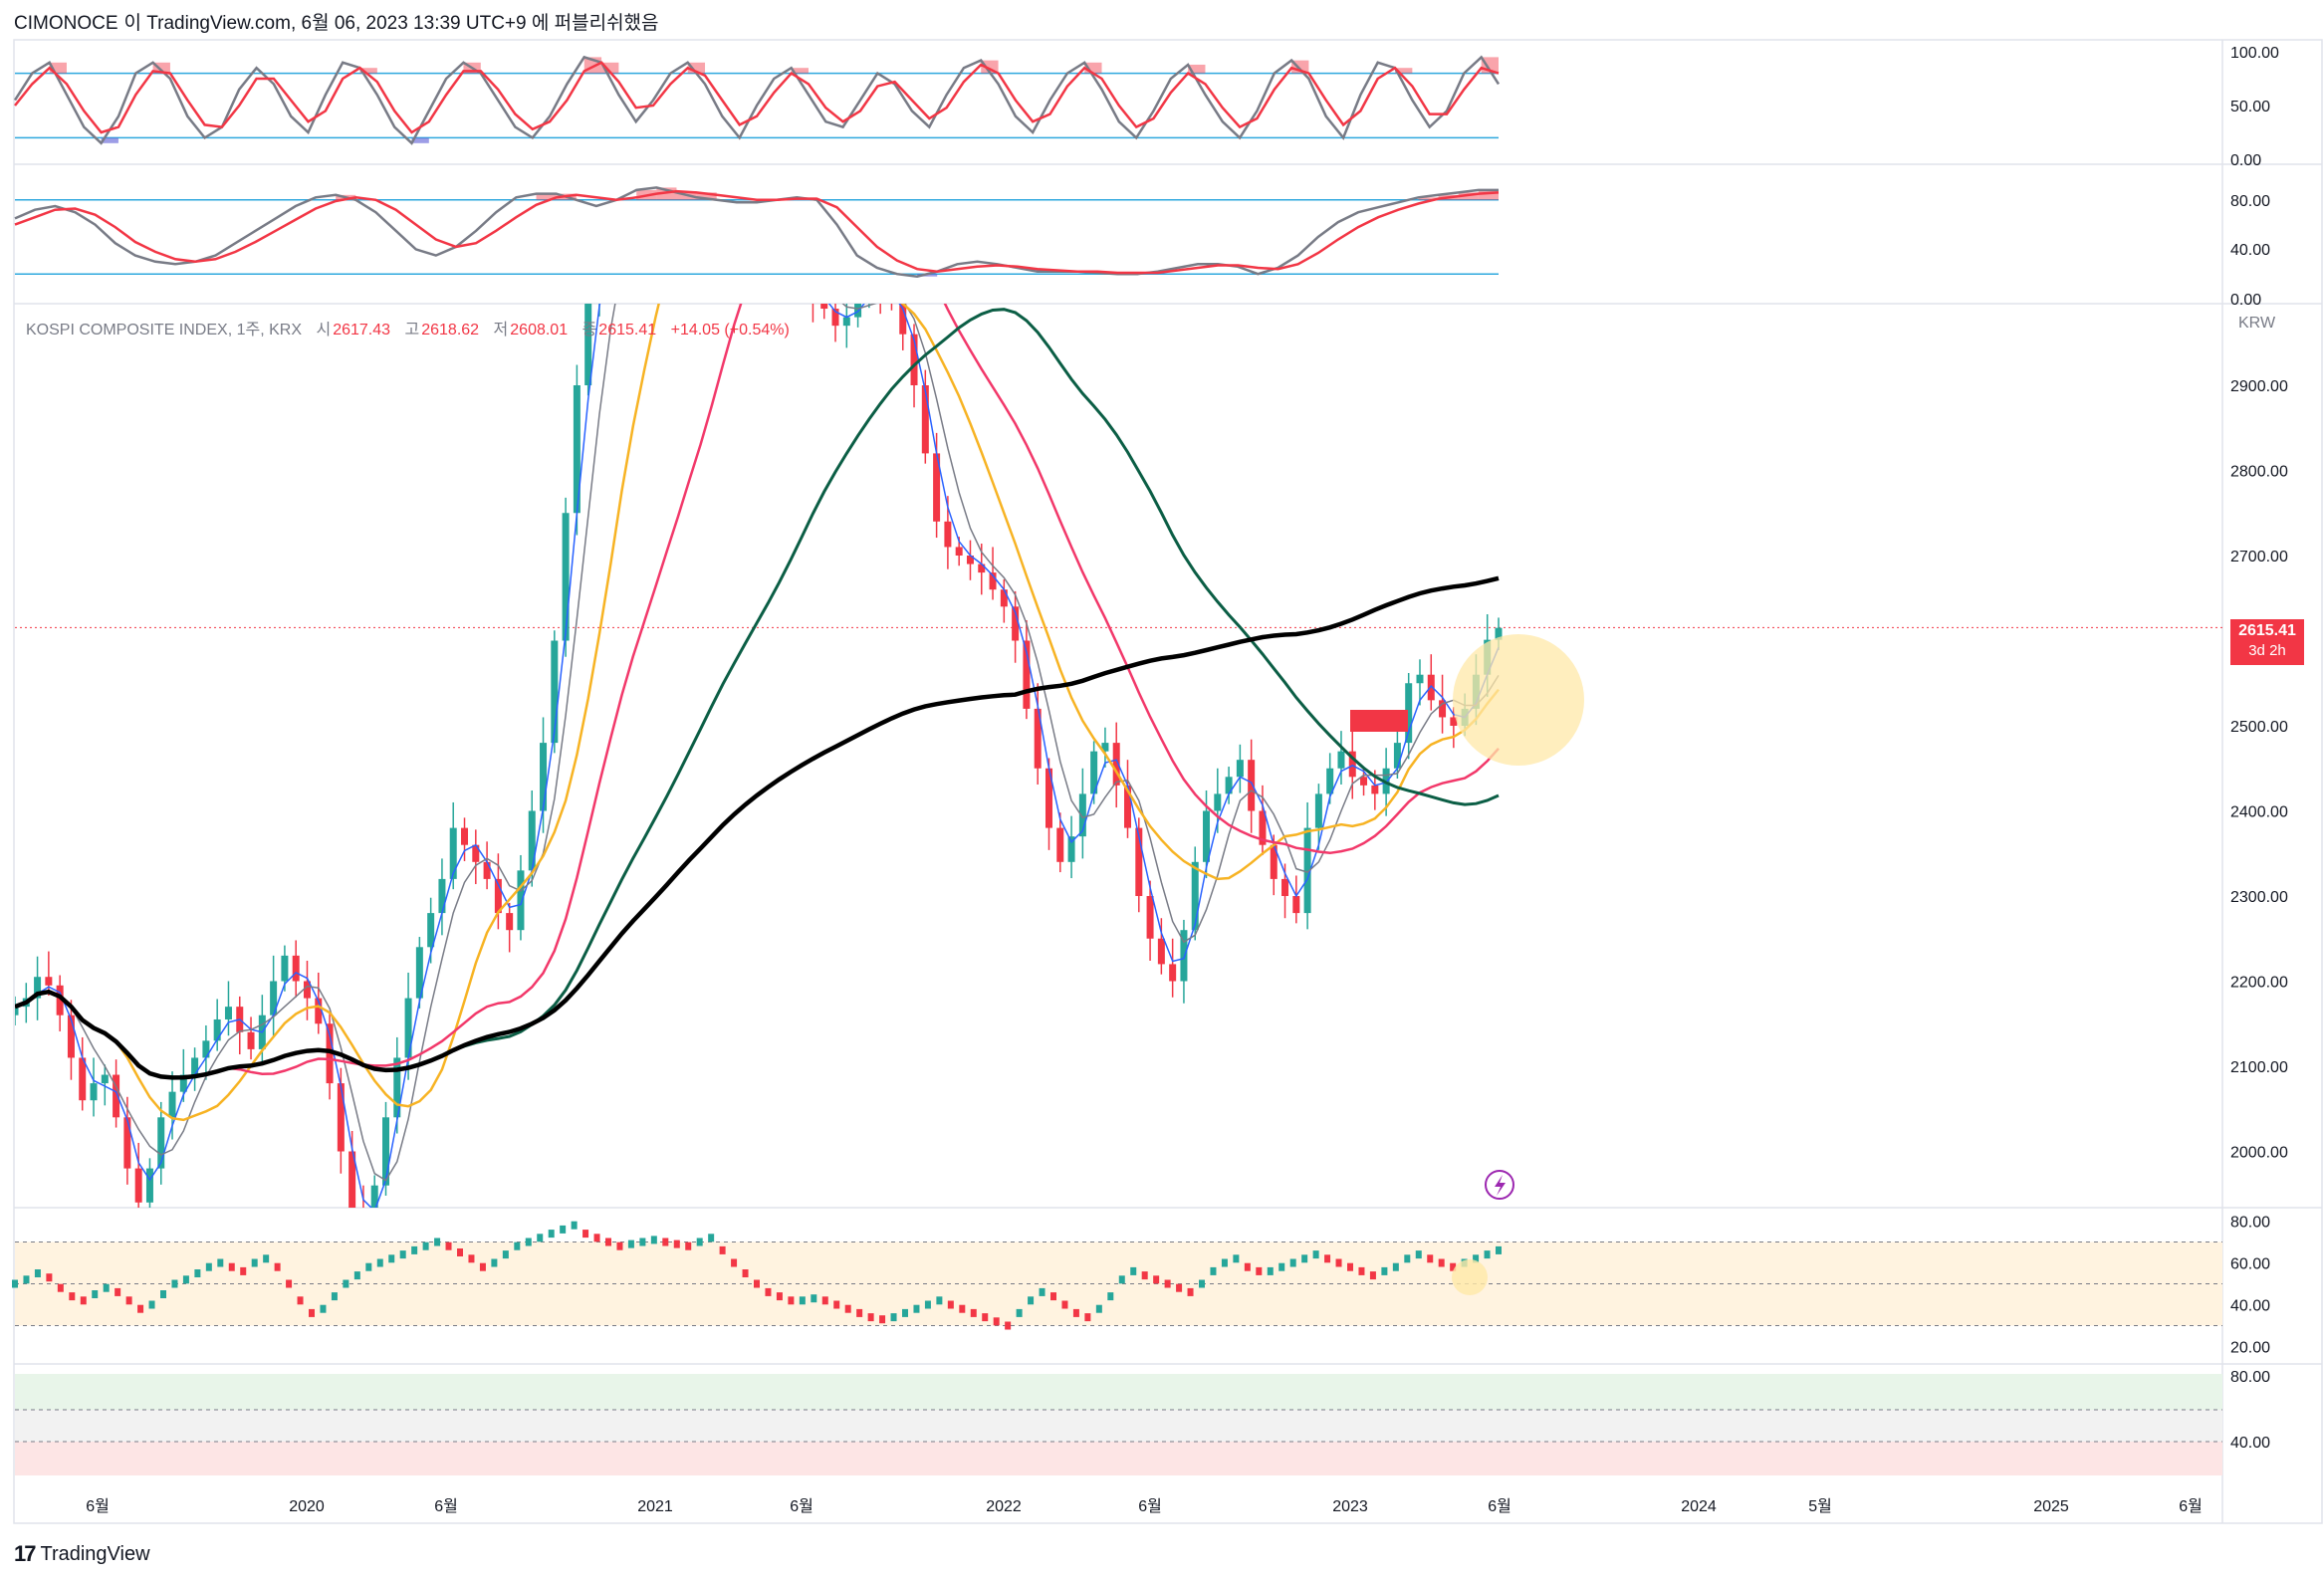  Describe the element at coordinates (2254, 53) in the screenshot. I see `stoch-tick-label: 100.00` at that location.